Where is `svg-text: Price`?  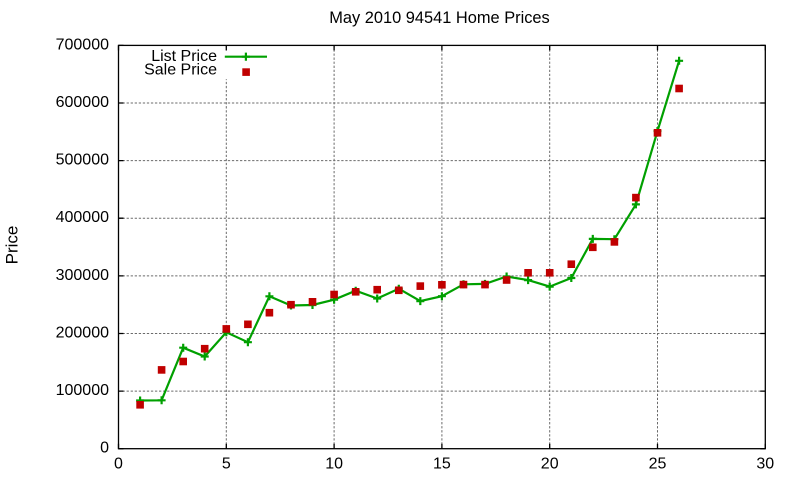
svg-text: Price is located at coordinates (12, 245).